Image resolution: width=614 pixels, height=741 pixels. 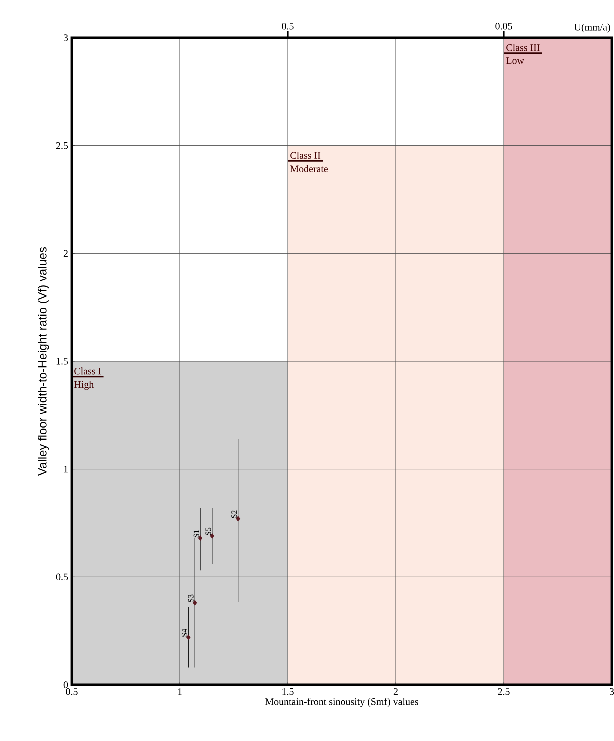 I want to click on y-tick-label: 1.5, so click(x=62, y=361).